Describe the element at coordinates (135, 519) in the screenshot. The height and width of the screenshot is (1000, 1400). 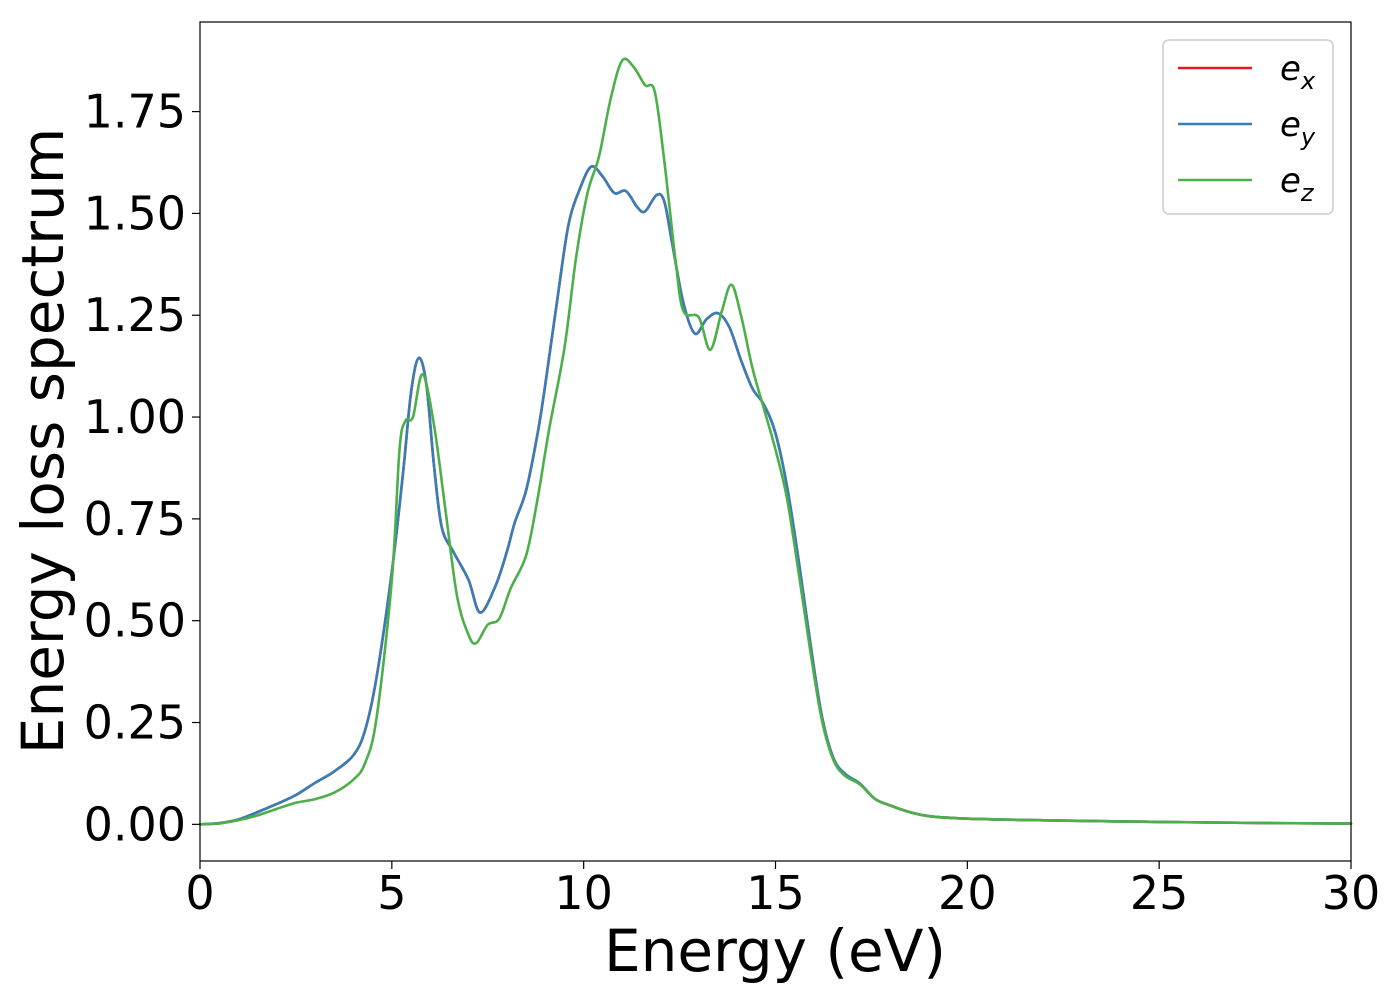
I see `y-tick-label: 0.75` at that location.